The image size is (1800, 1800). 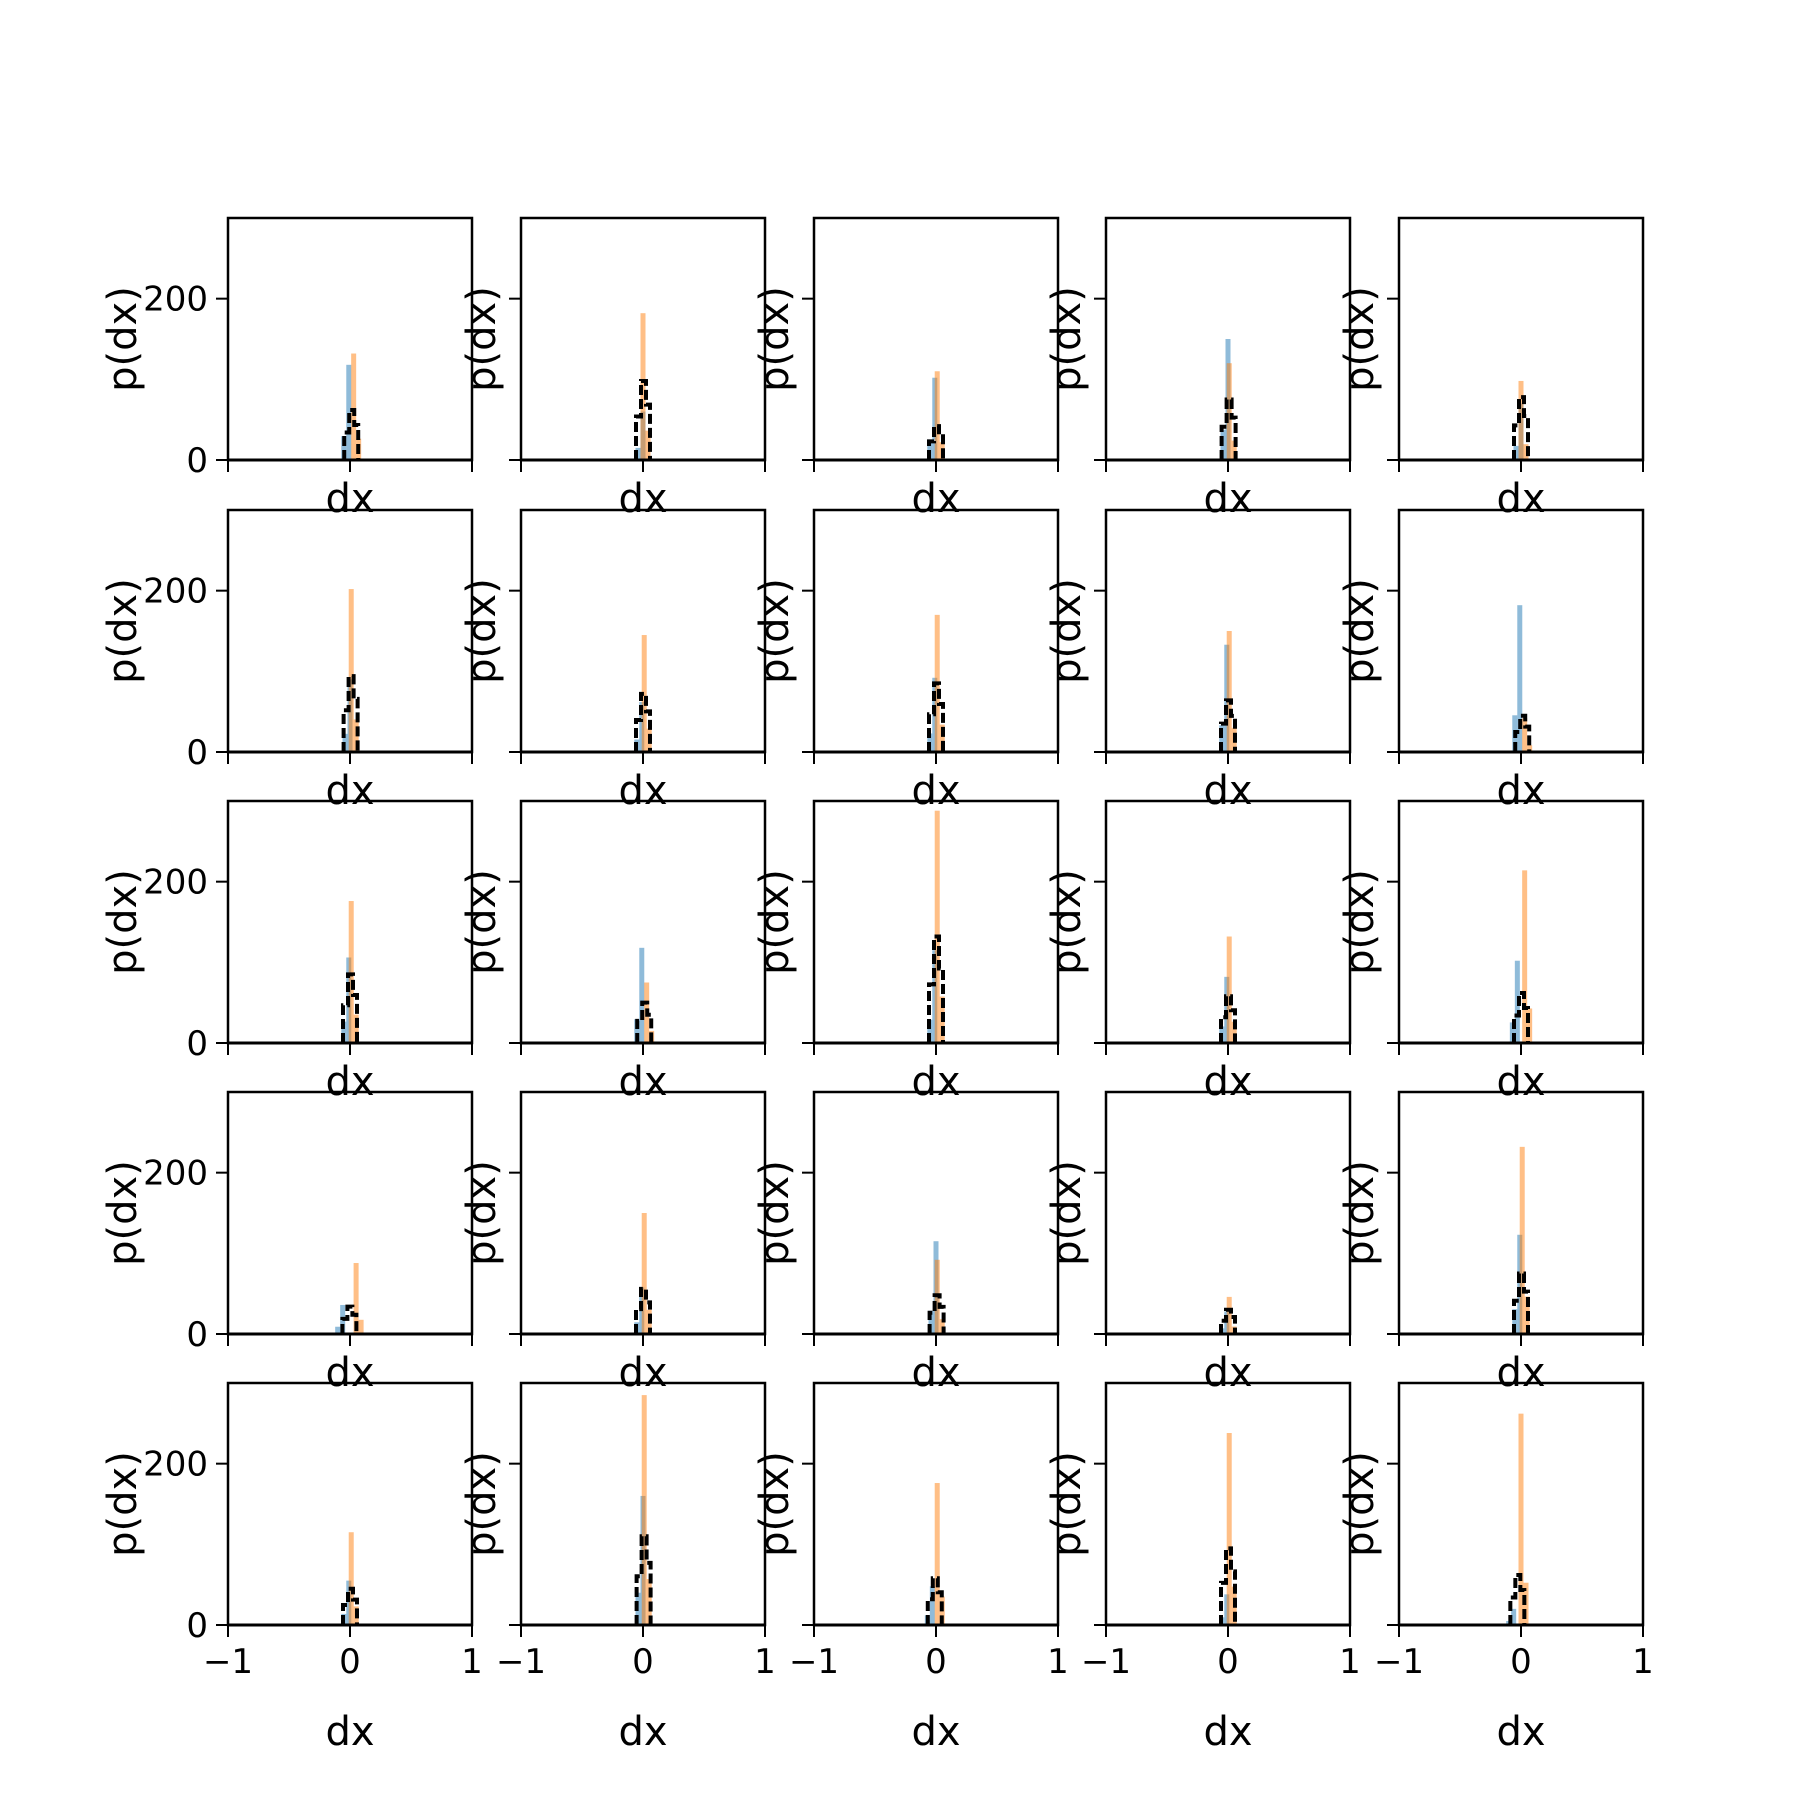 What do you see at coordinates (1198, 369) in the screenshot?
I see `subplot-r1-c4: dx p(dx)` at bounding box center [1198, 369].